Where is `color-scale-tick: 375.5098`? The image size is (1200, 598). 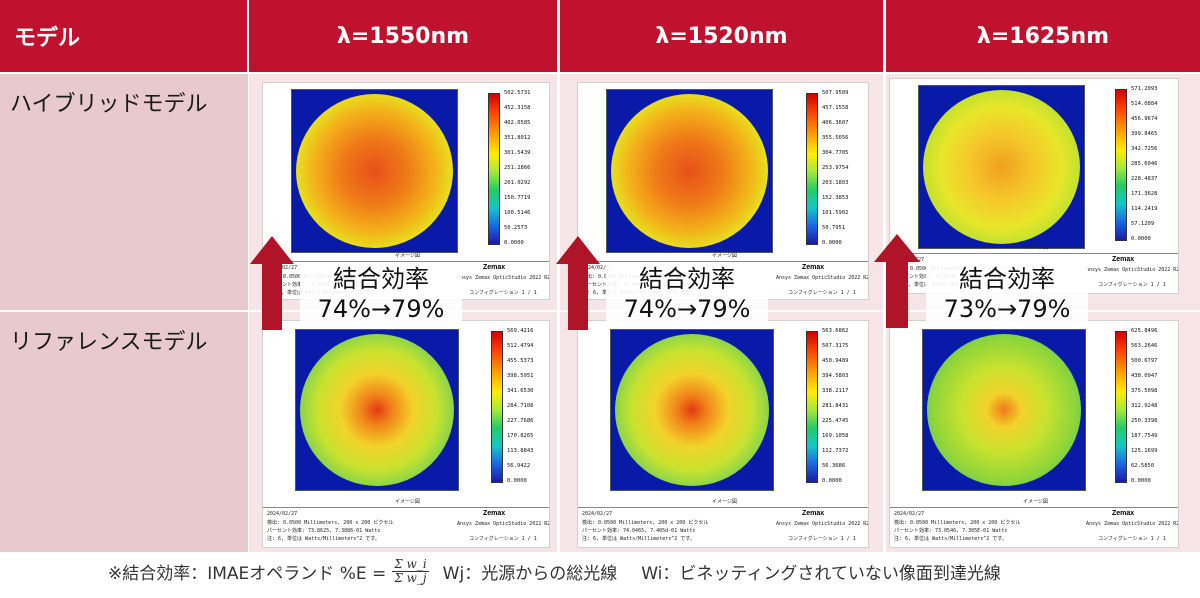 color-scale-tick: 375.5098 is located at coordinates (1144, 391).